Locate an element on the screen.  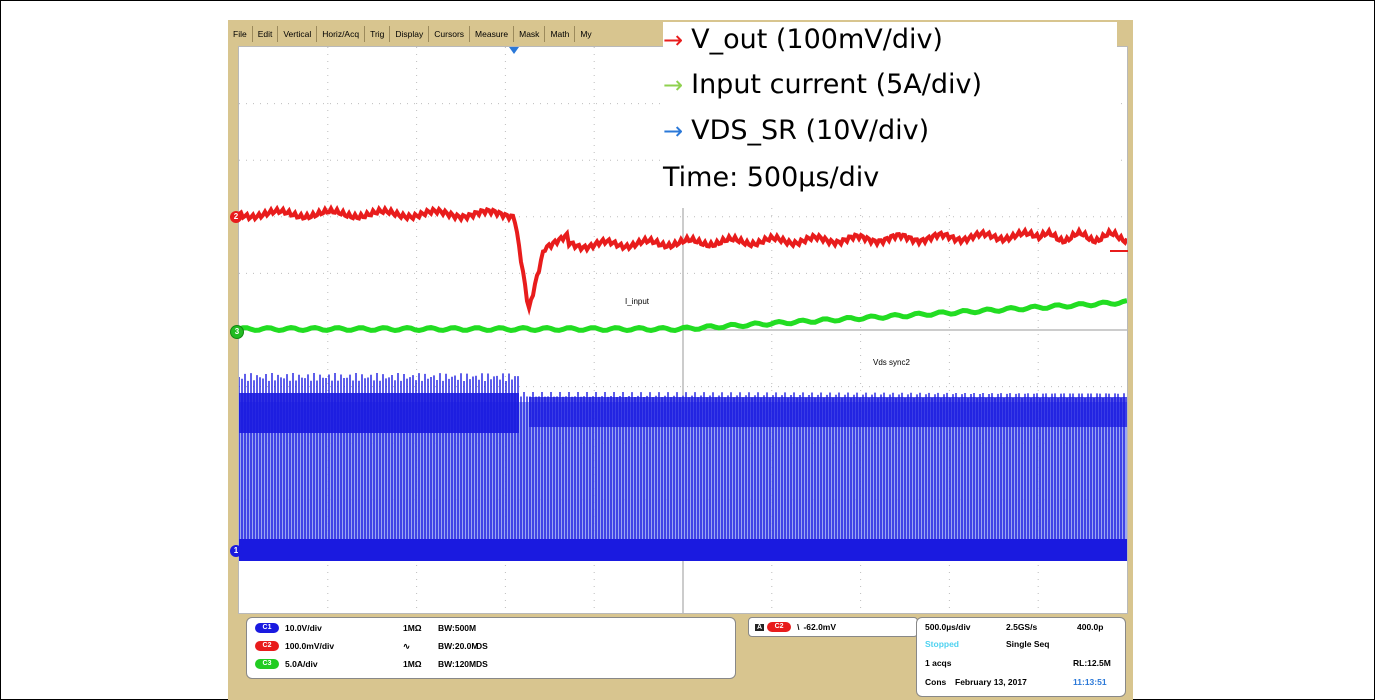
blue-arrow-icon: → is located at coordinates (673, 131).